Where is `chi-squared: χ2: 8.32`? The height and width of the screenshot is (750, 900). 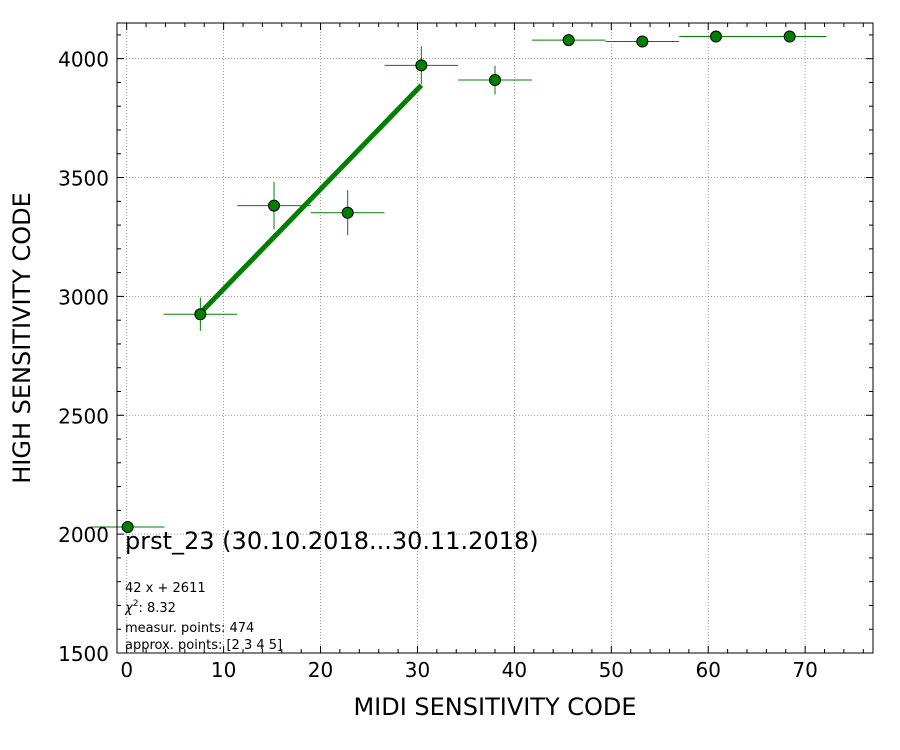
chi-squared: χ2: 8.32 is located at coordinates (150, 607).